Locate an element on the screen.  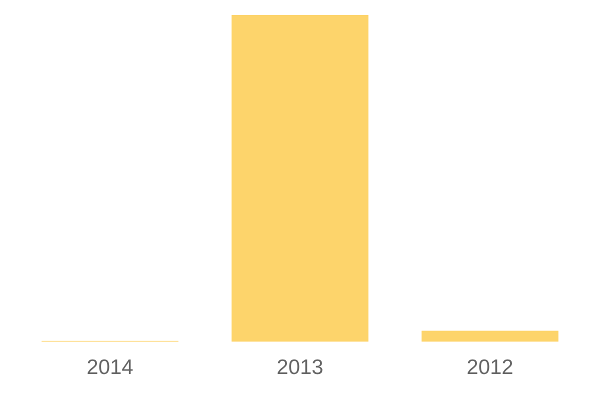
x-tick-label: 2014 is located at coordinates (110, 368).